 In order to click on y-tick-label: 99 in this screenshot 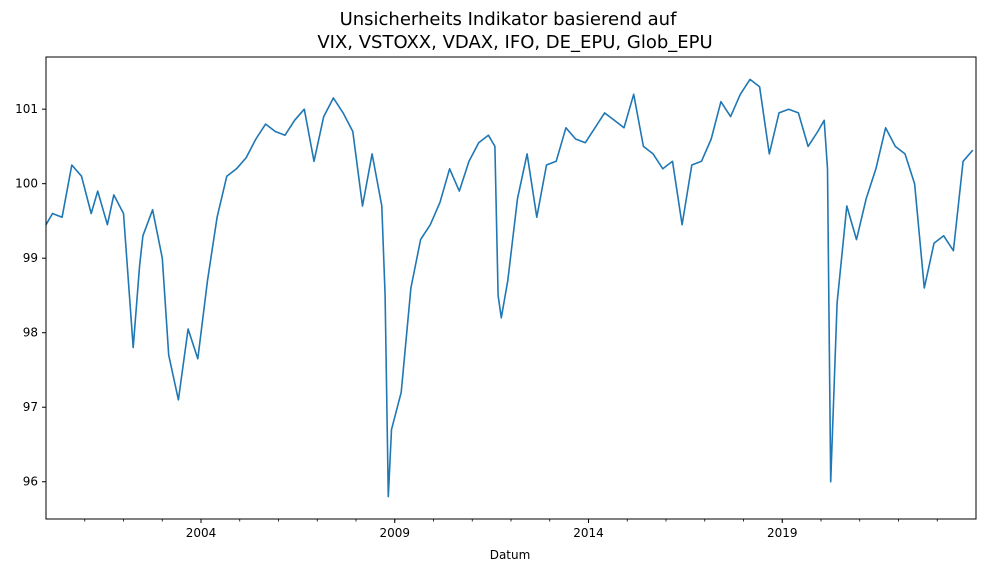, I will do `click(30, 258)`.